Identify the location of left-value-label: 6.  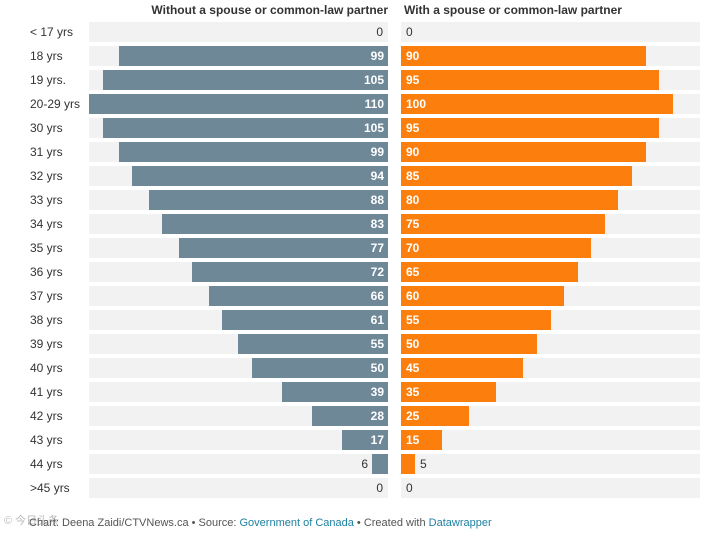
(364, 464).